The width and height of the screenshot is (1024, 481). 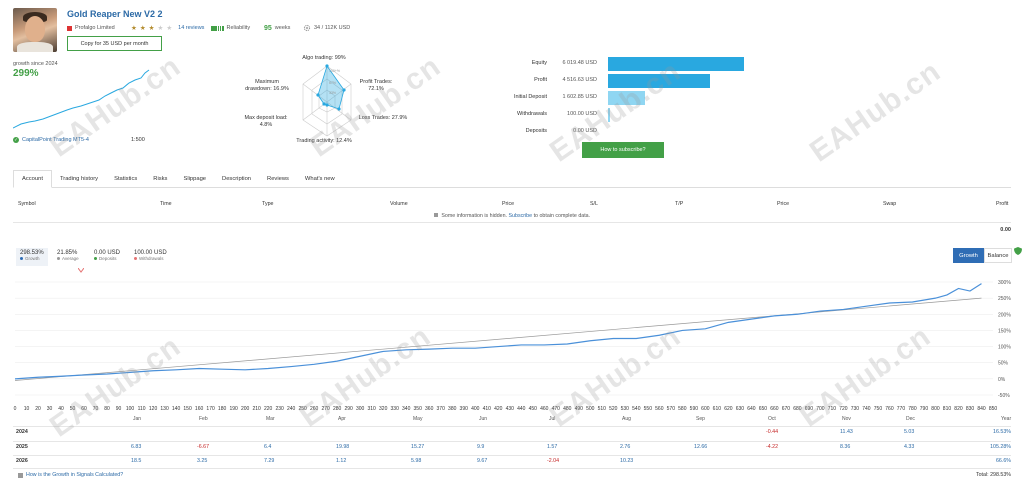 I want to click on copy-button: Copy for 35 USD per month, so click(x=114, y=43).